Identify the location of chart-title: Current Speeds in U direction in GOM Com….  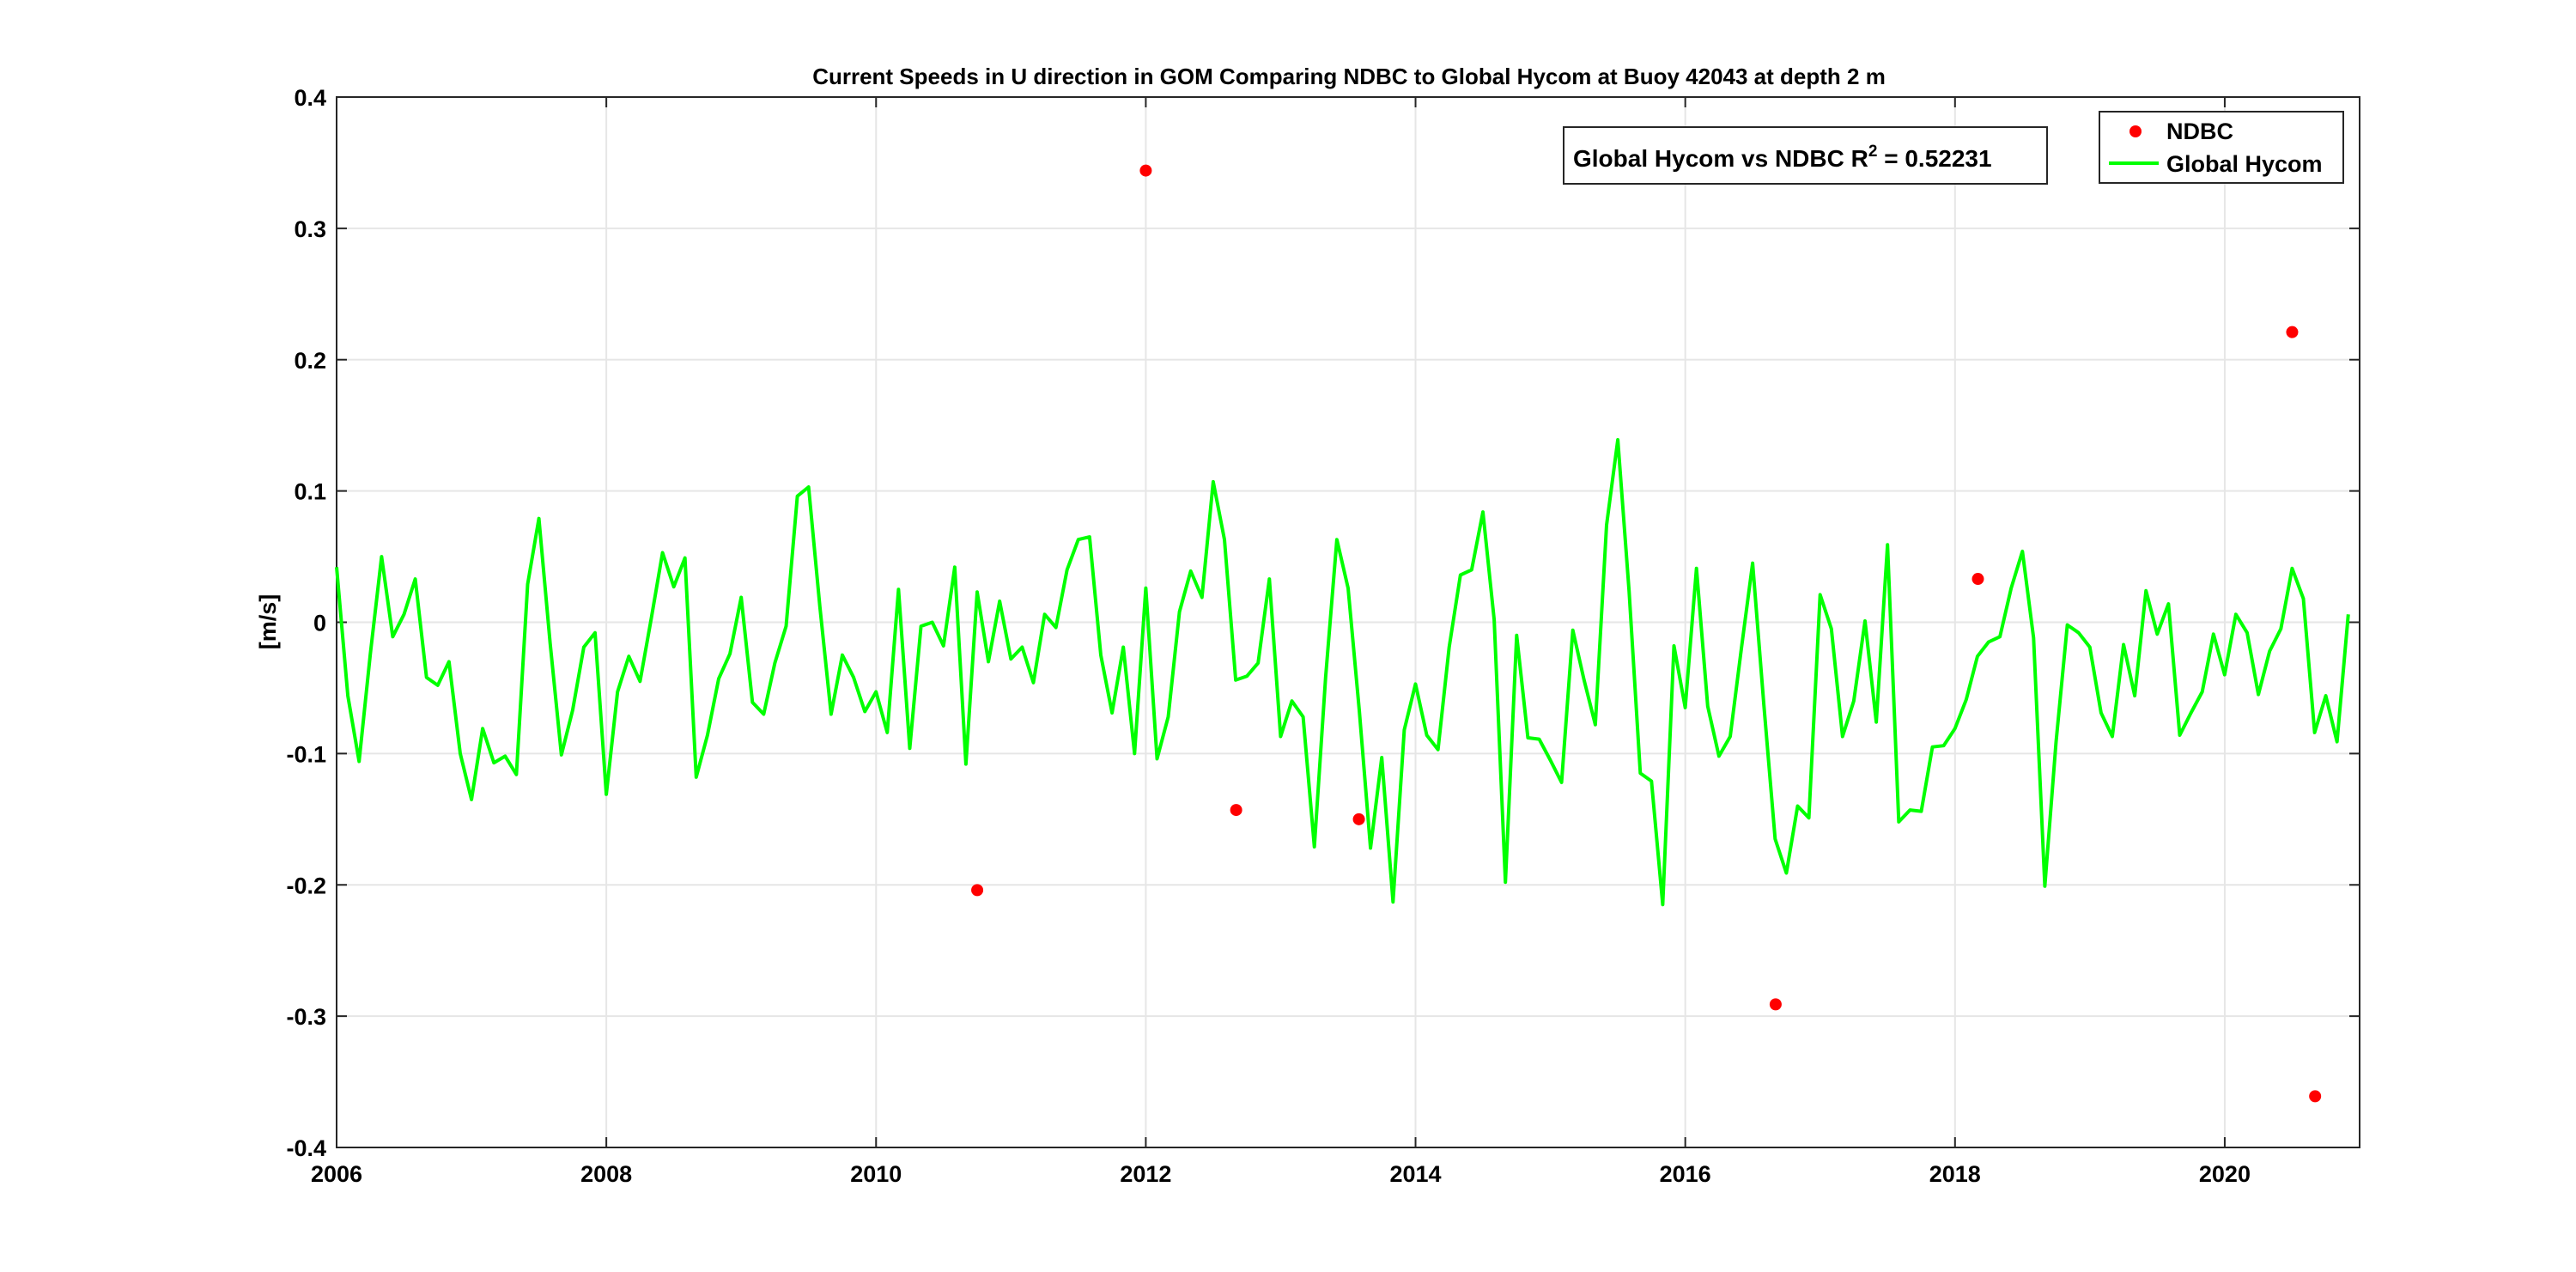
(1349, 76).